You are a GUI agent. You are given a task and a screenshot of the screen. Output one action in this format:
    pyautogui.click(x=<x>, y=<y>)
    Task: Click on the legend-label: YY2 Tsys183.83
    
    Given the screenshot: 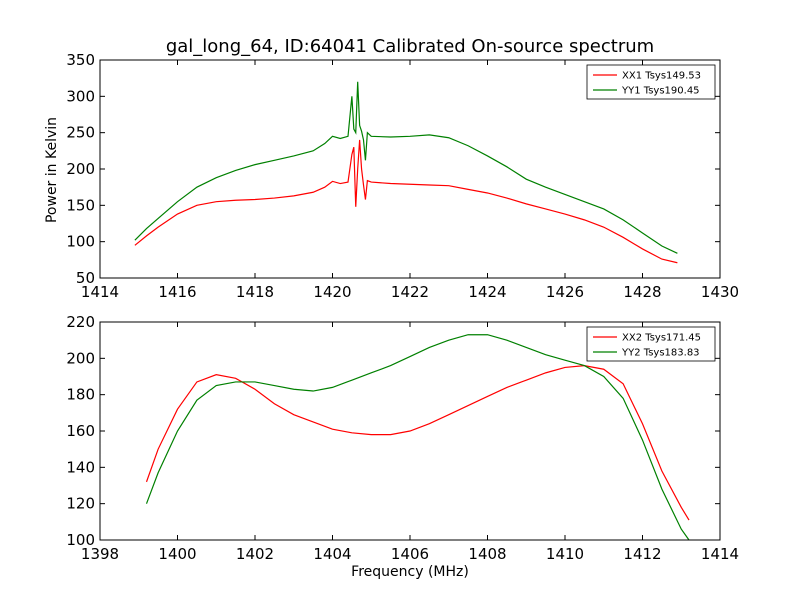 What is the action you would take?
    pyautogui.click(x=660, y=353)
    